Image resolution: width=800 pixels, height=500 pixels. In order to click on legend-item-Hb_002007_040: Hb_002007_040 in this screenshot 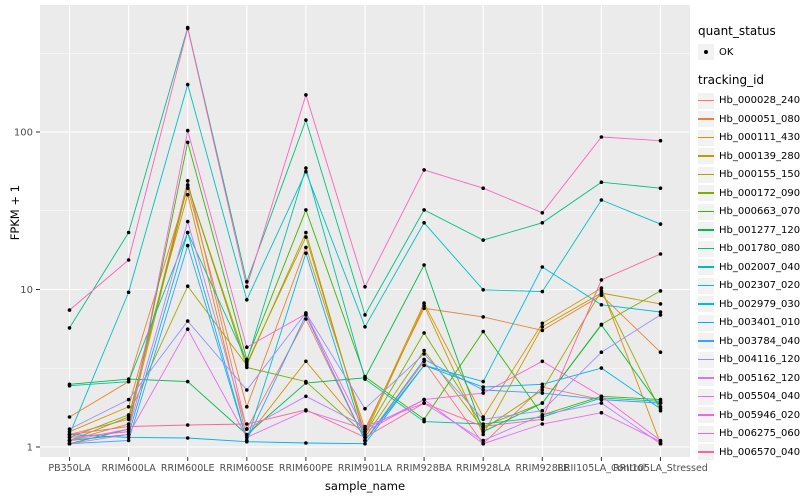, I will do `click(749, 267)`.